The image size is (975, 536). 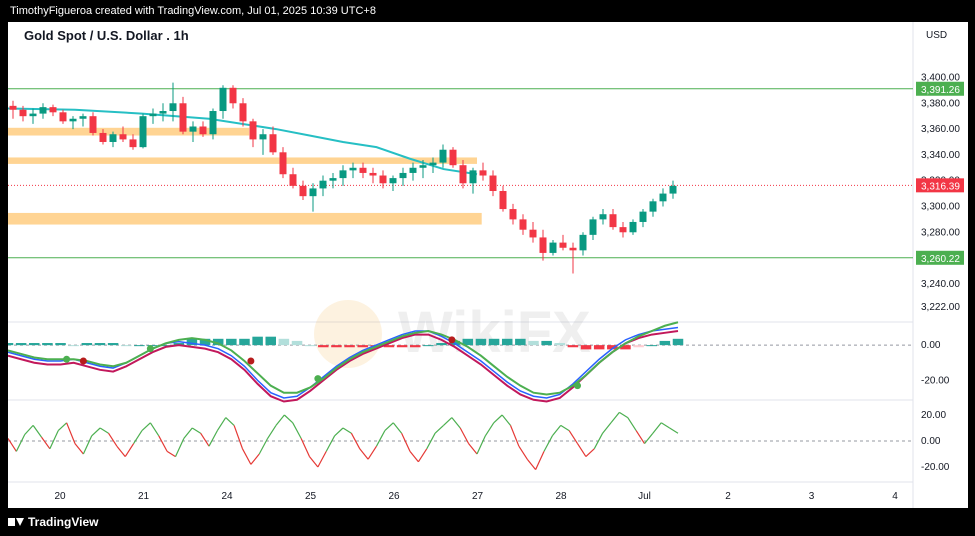 I want to click on price-badge-label: 3,260.22, so click(x=940, y=259).